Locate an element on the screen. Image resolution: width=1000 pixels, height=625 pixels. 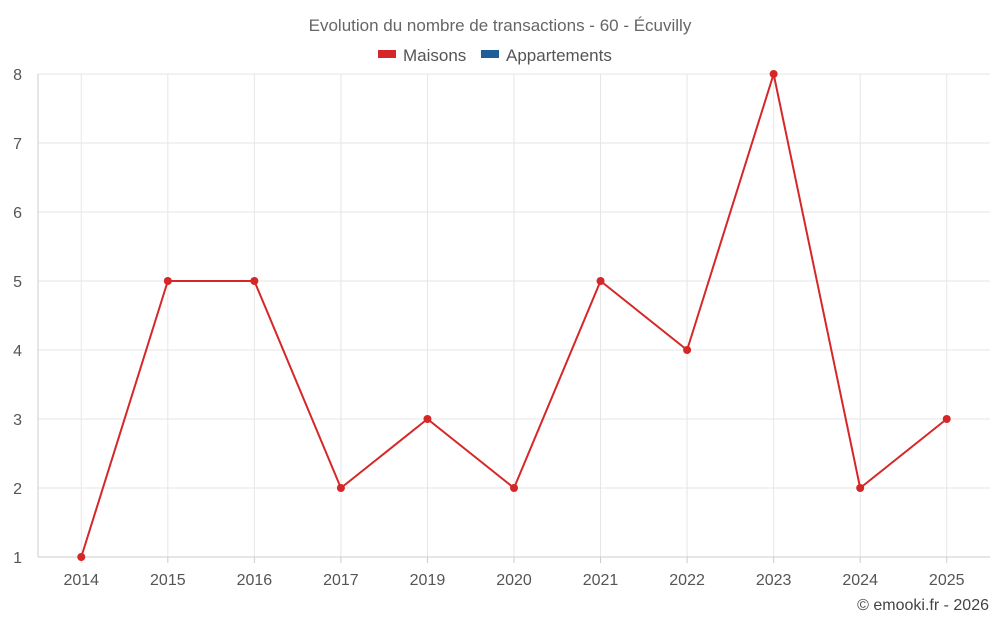
legend-label-maisons: Maisons is located at coordinates (434, 55).